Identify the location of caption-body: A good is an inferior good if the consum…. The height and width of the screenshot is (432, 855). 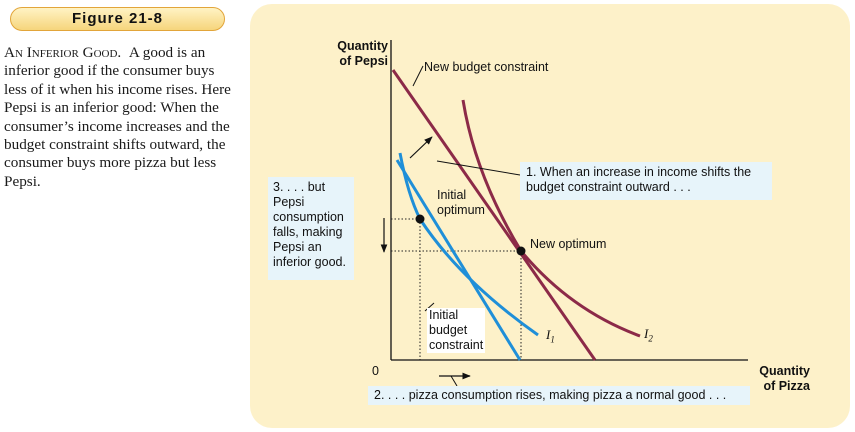
(117, 117).